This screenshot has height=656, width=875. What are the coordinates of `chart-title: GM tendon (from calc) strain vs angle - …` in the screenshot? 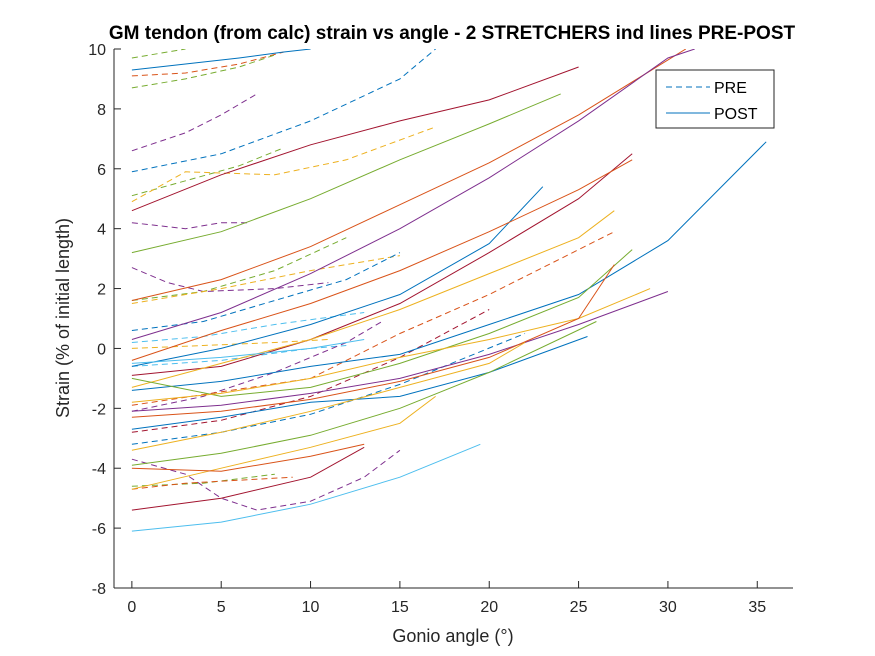 It's located at (452, 33).